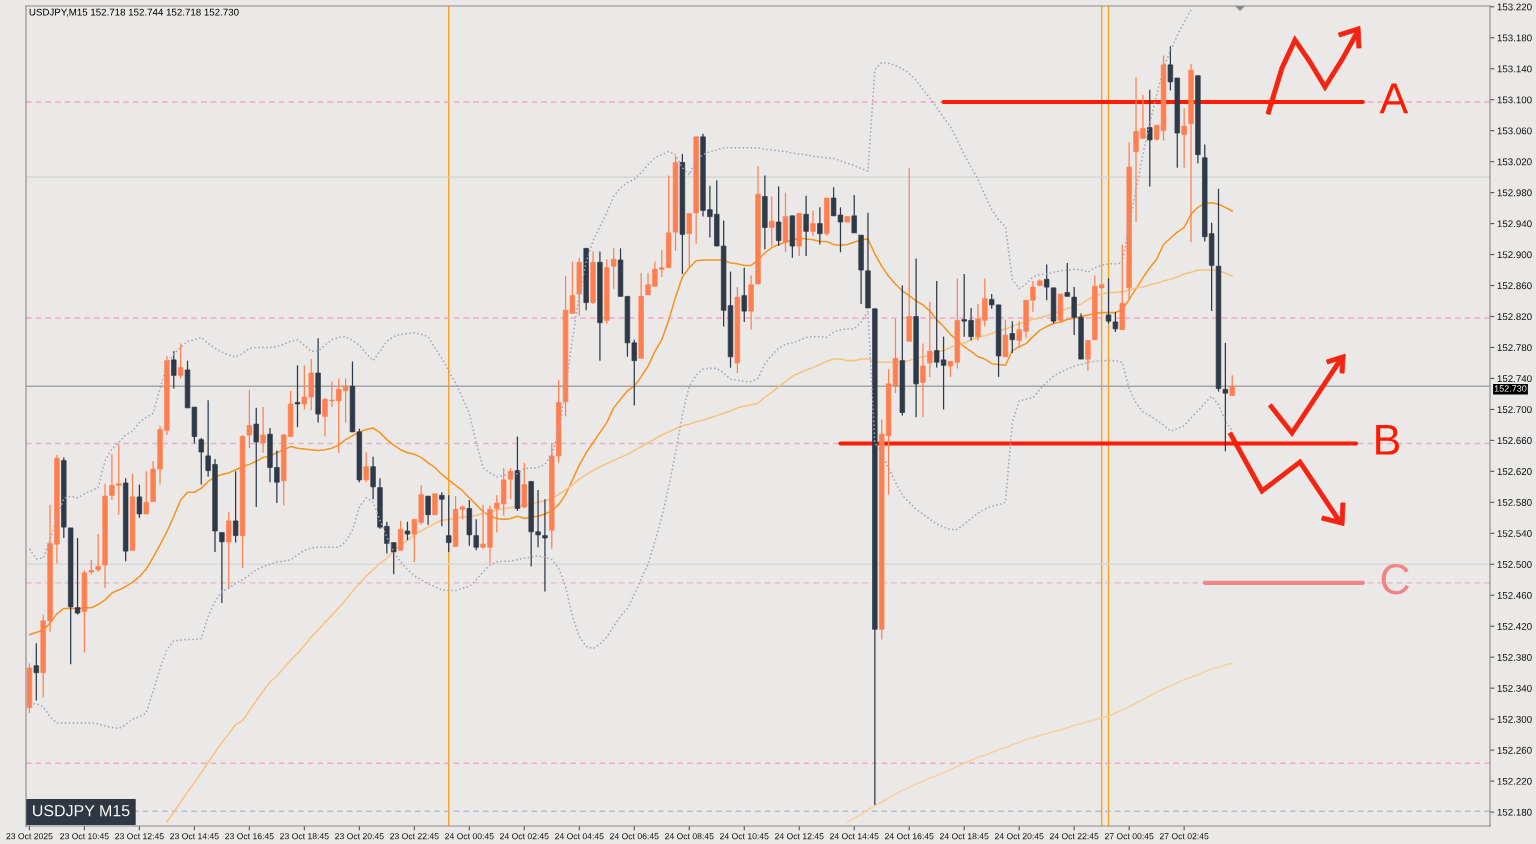 This screenshot has width=1536, height=844. What do you see at coordinates (469, 836) in the screenshot?
I see `x-tick-label: 24 Oct 00:45` at bounding box center [469, 836].